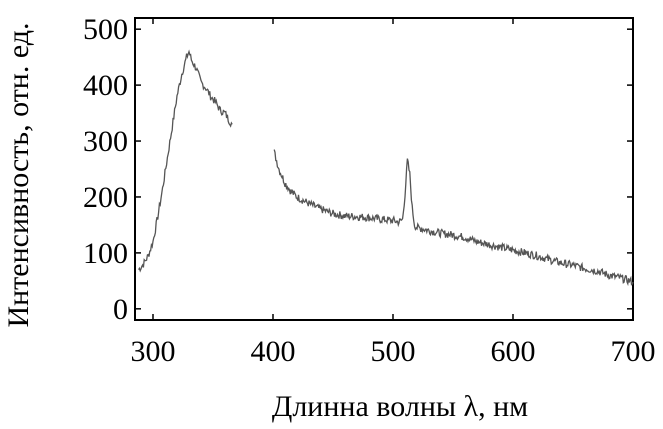  What do you see at coordinates (513, 351) in the screenshot?
I see `x-tick-label: 600` at bounding box center [513, 351].